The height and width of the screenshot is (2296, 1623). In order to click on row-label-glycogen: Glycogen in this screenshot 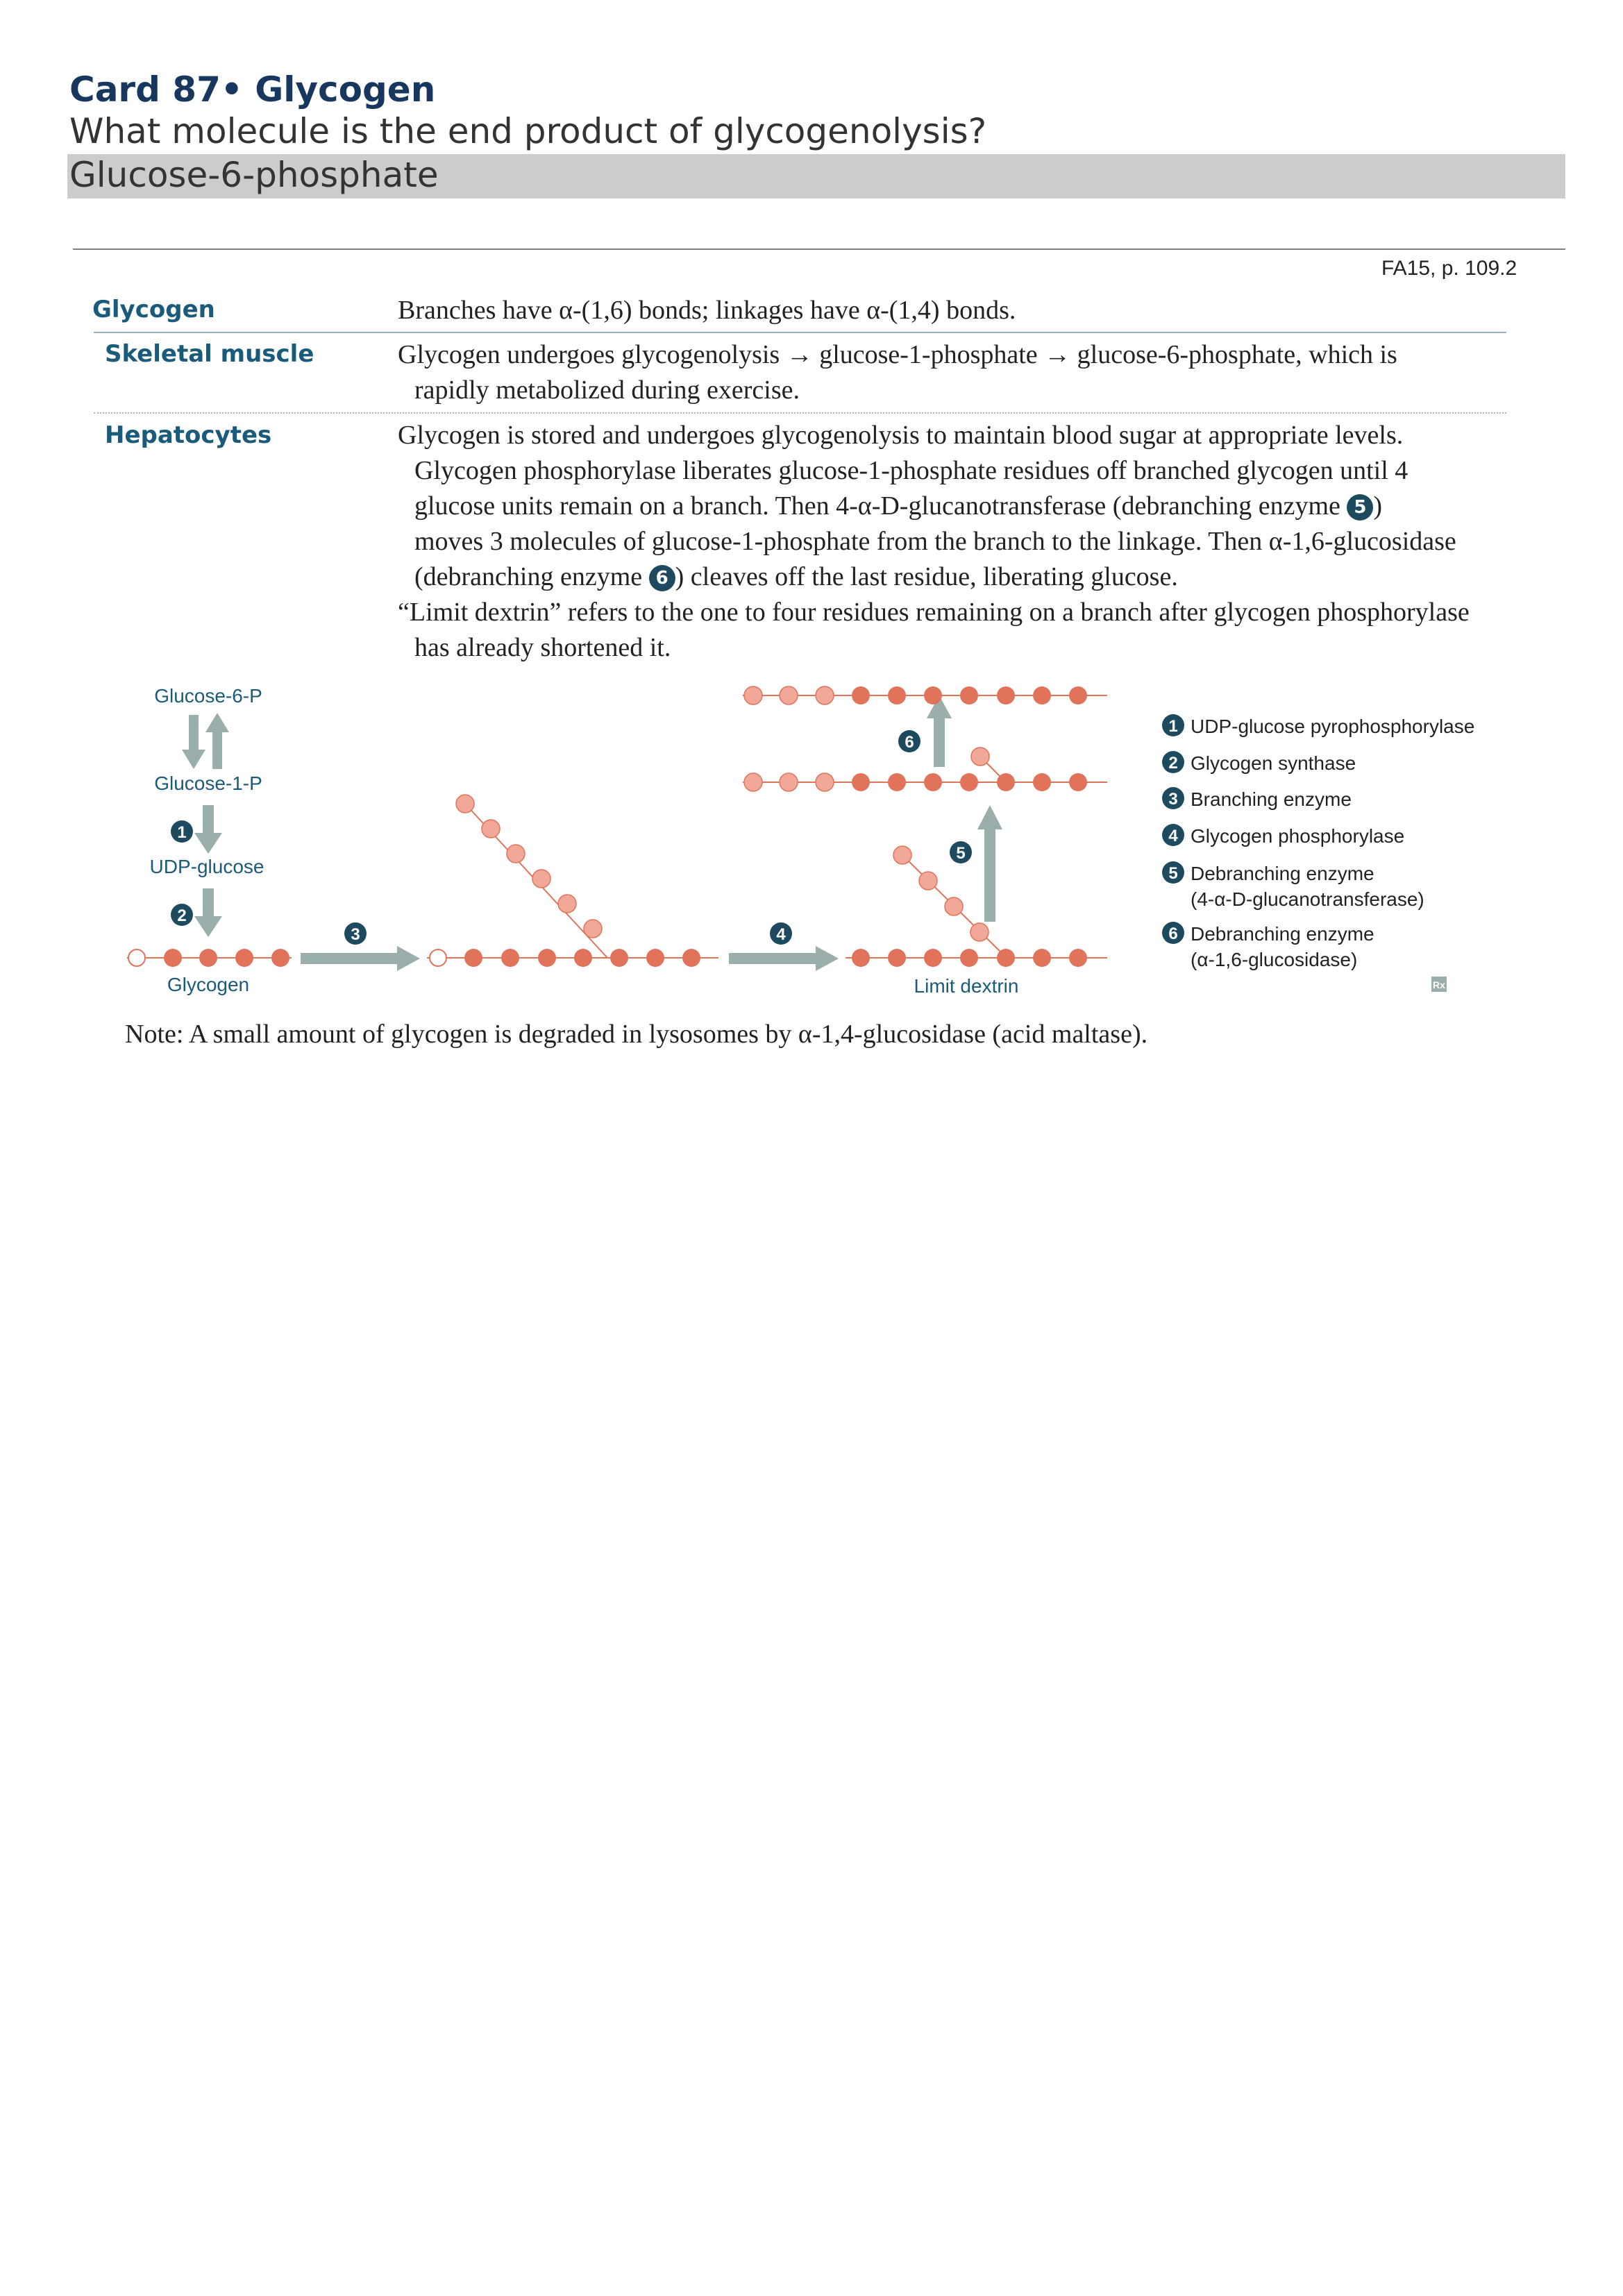, I will do `click(153, 309)`.